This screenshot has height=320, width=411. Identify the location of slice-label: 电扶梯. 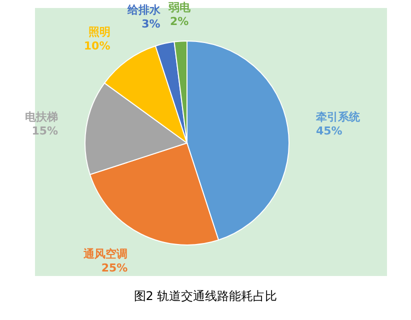
(41, 117).